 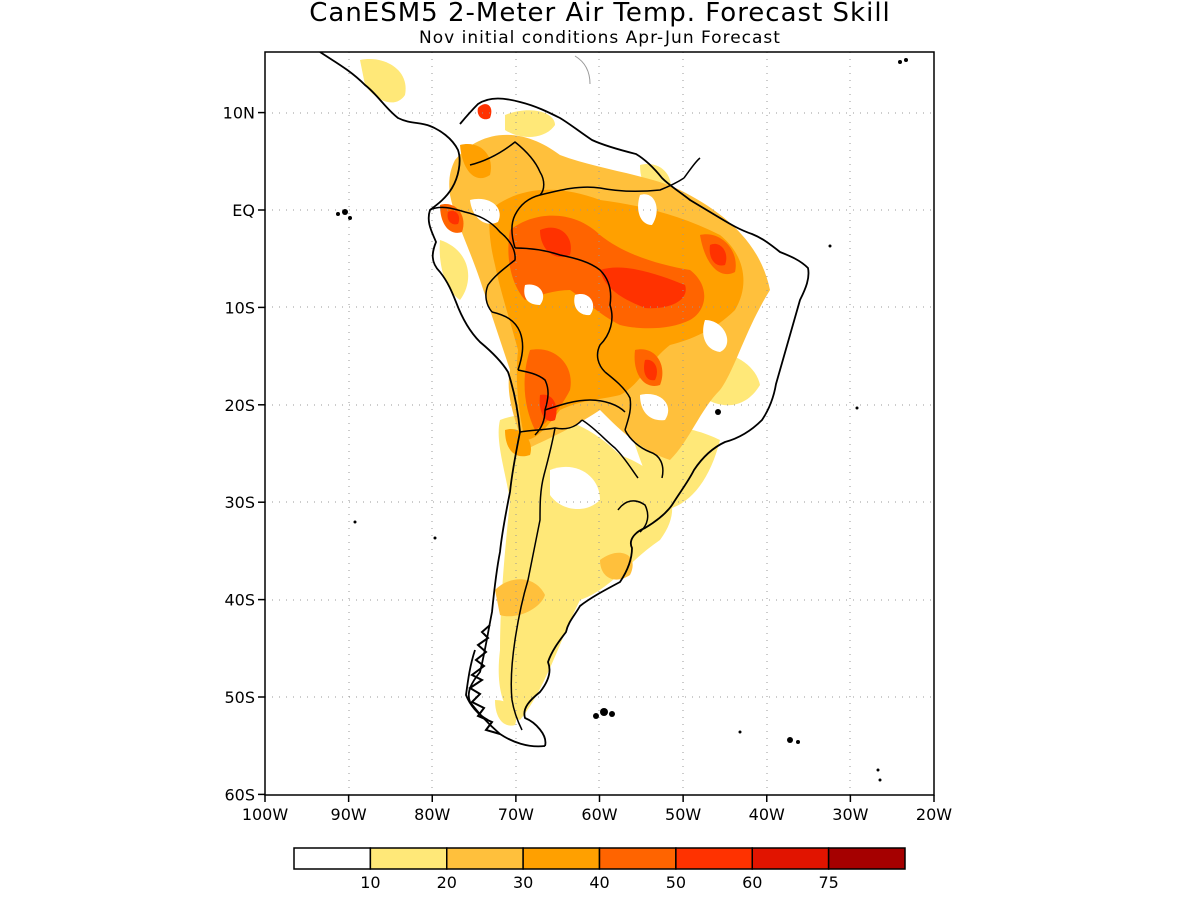 I want to click on lon-tick-label: 20W, so click(x=934, y=814).